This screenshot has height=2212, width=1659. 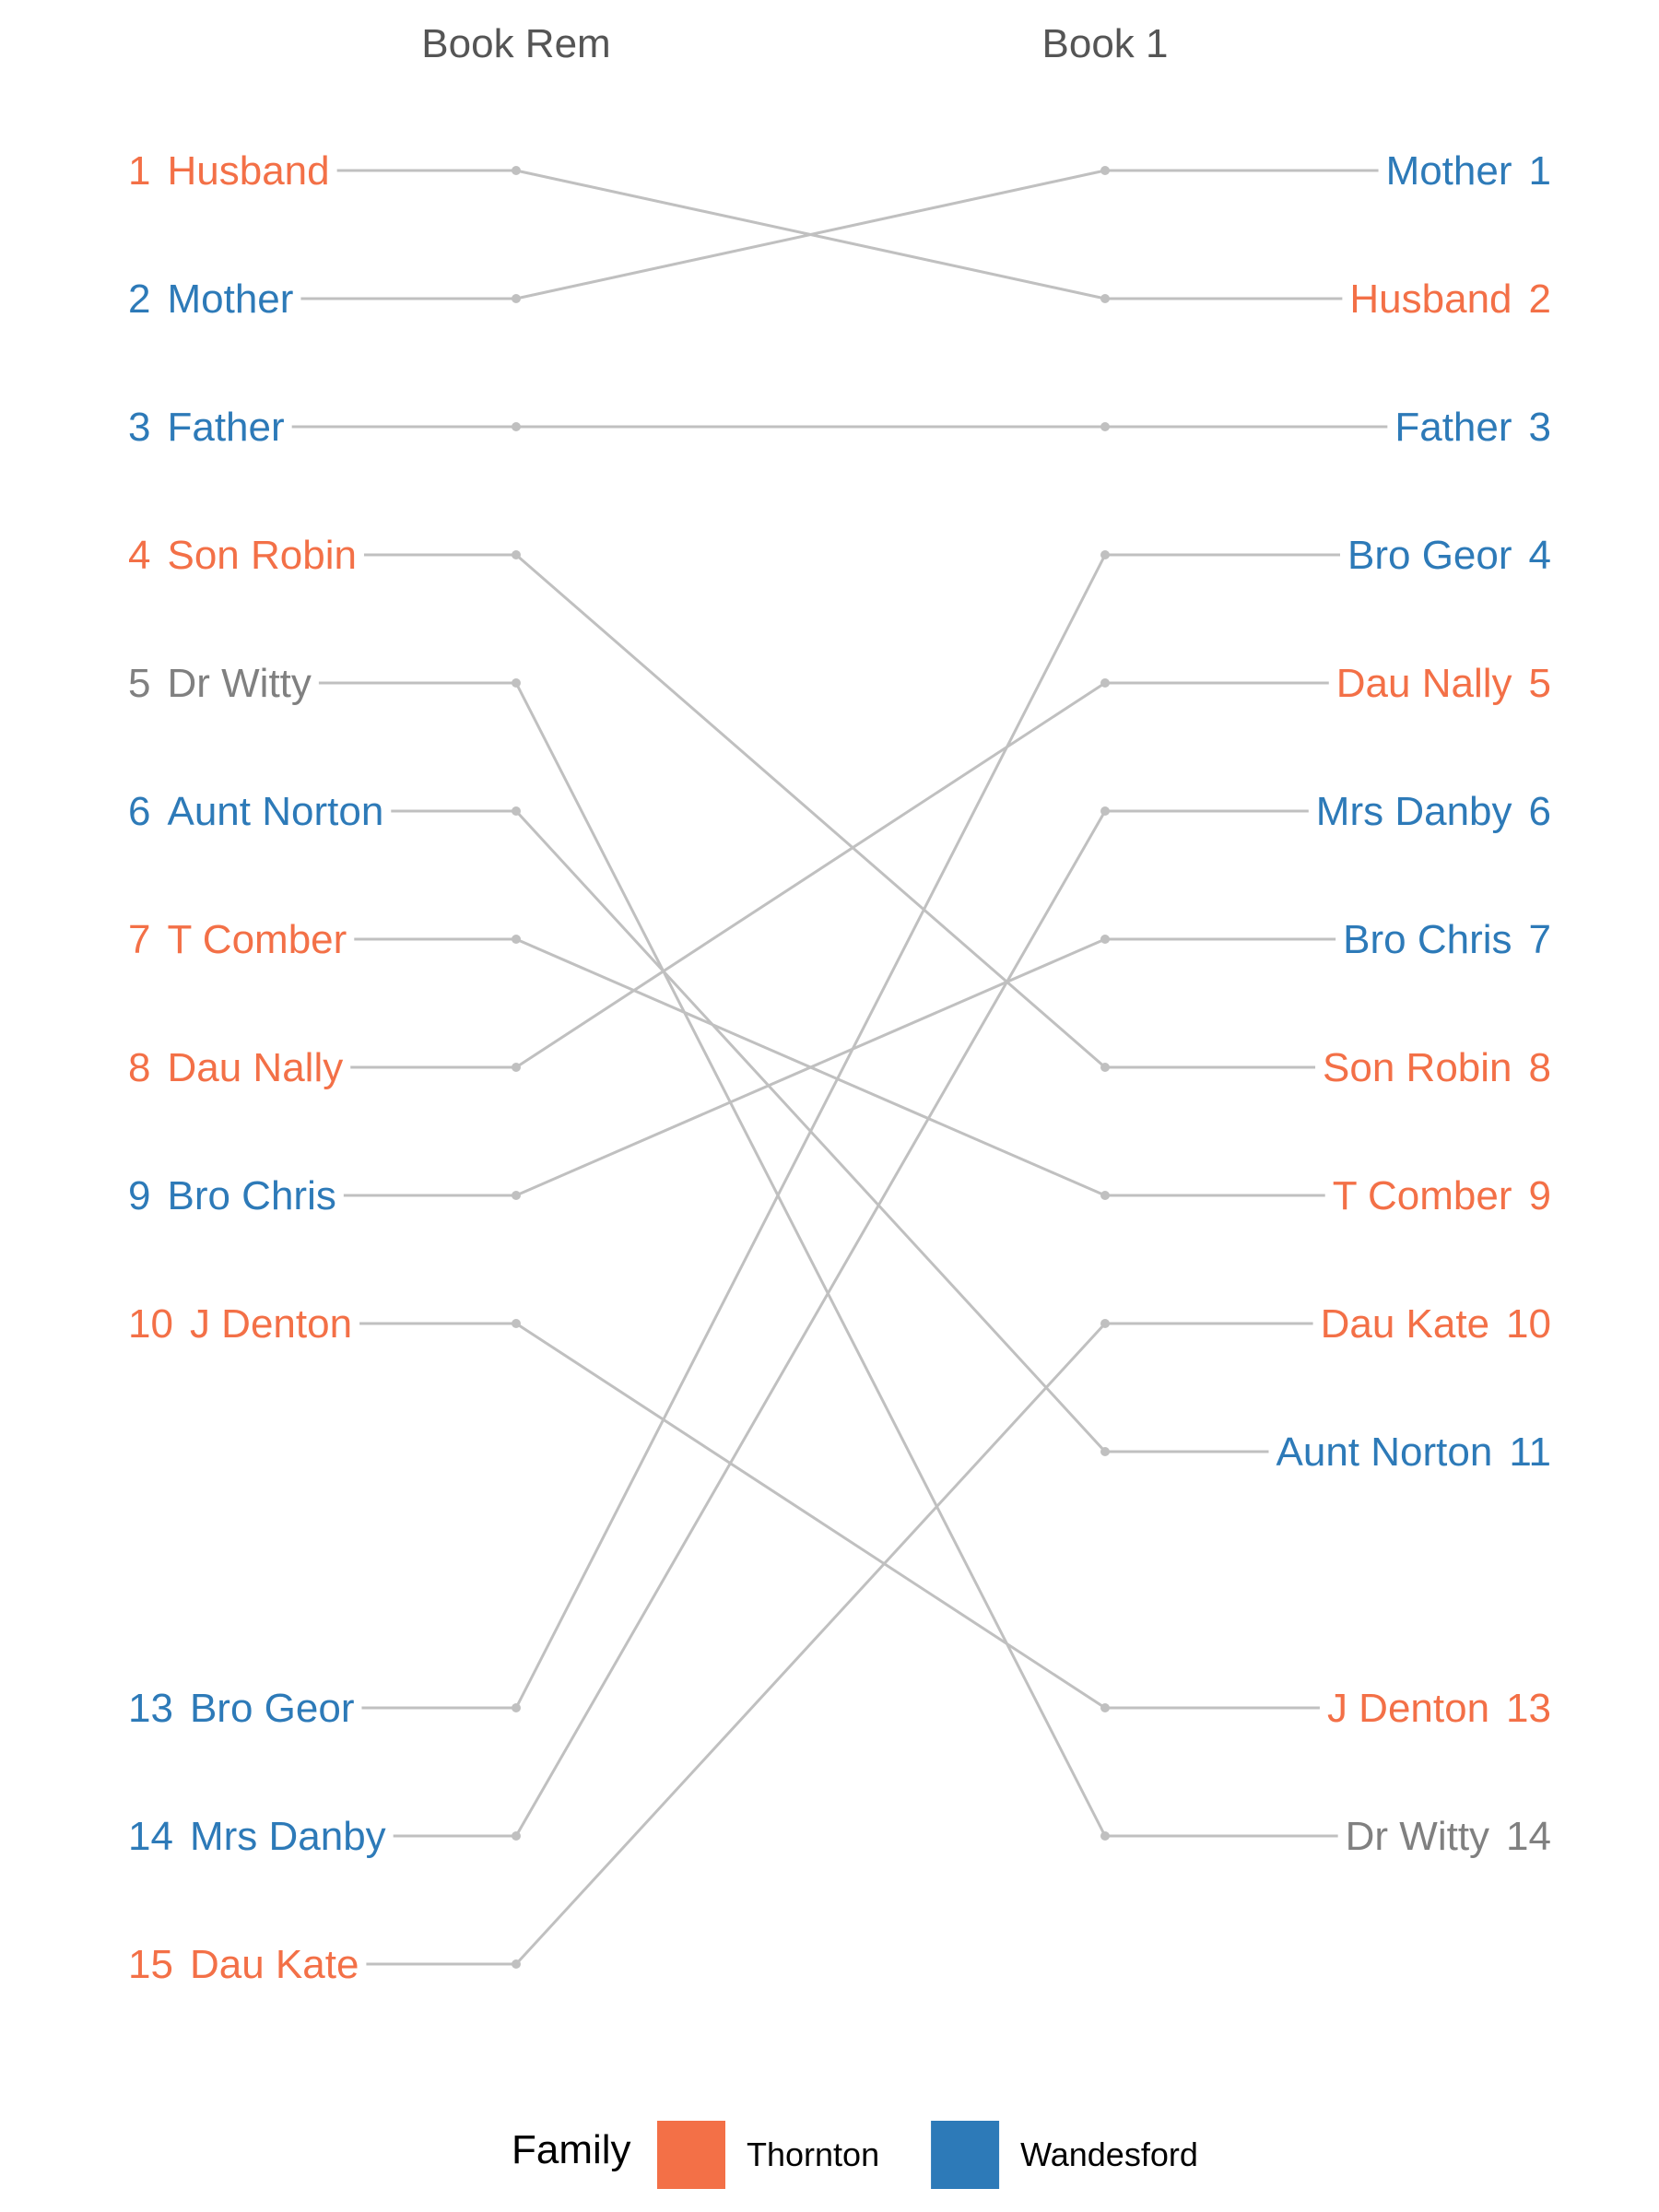 I want to click on point-right-son-robin, so click(x=1105, y=1067).